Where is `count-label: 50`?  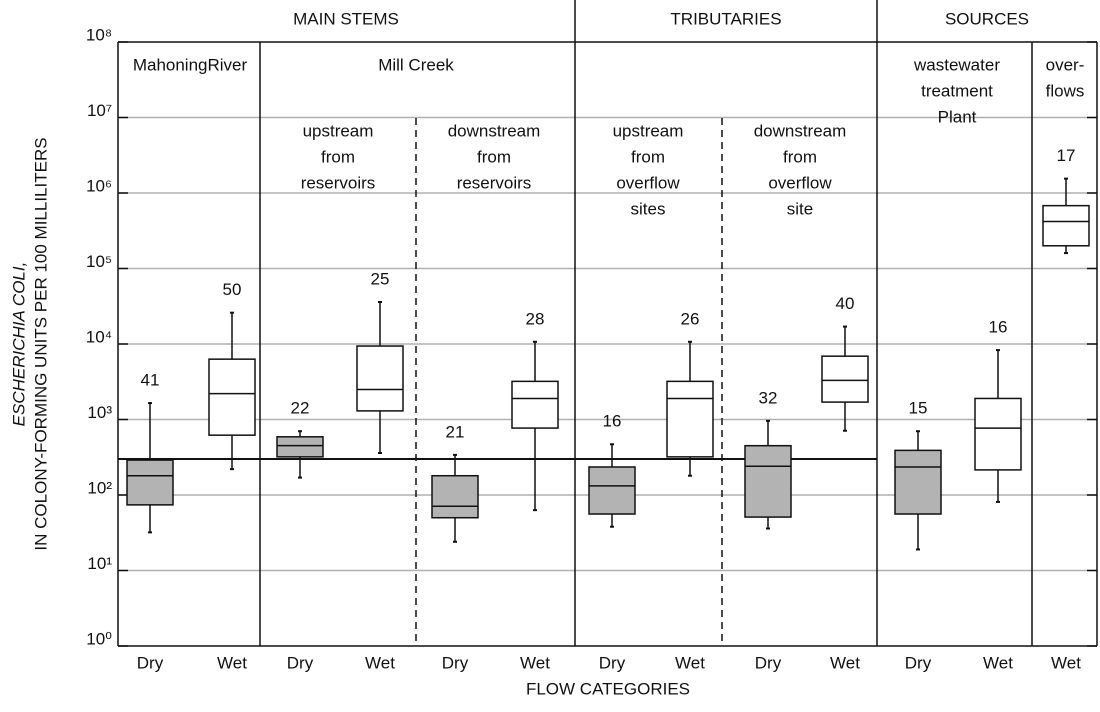 count-label: 50 is located at coordinates (232, 289).